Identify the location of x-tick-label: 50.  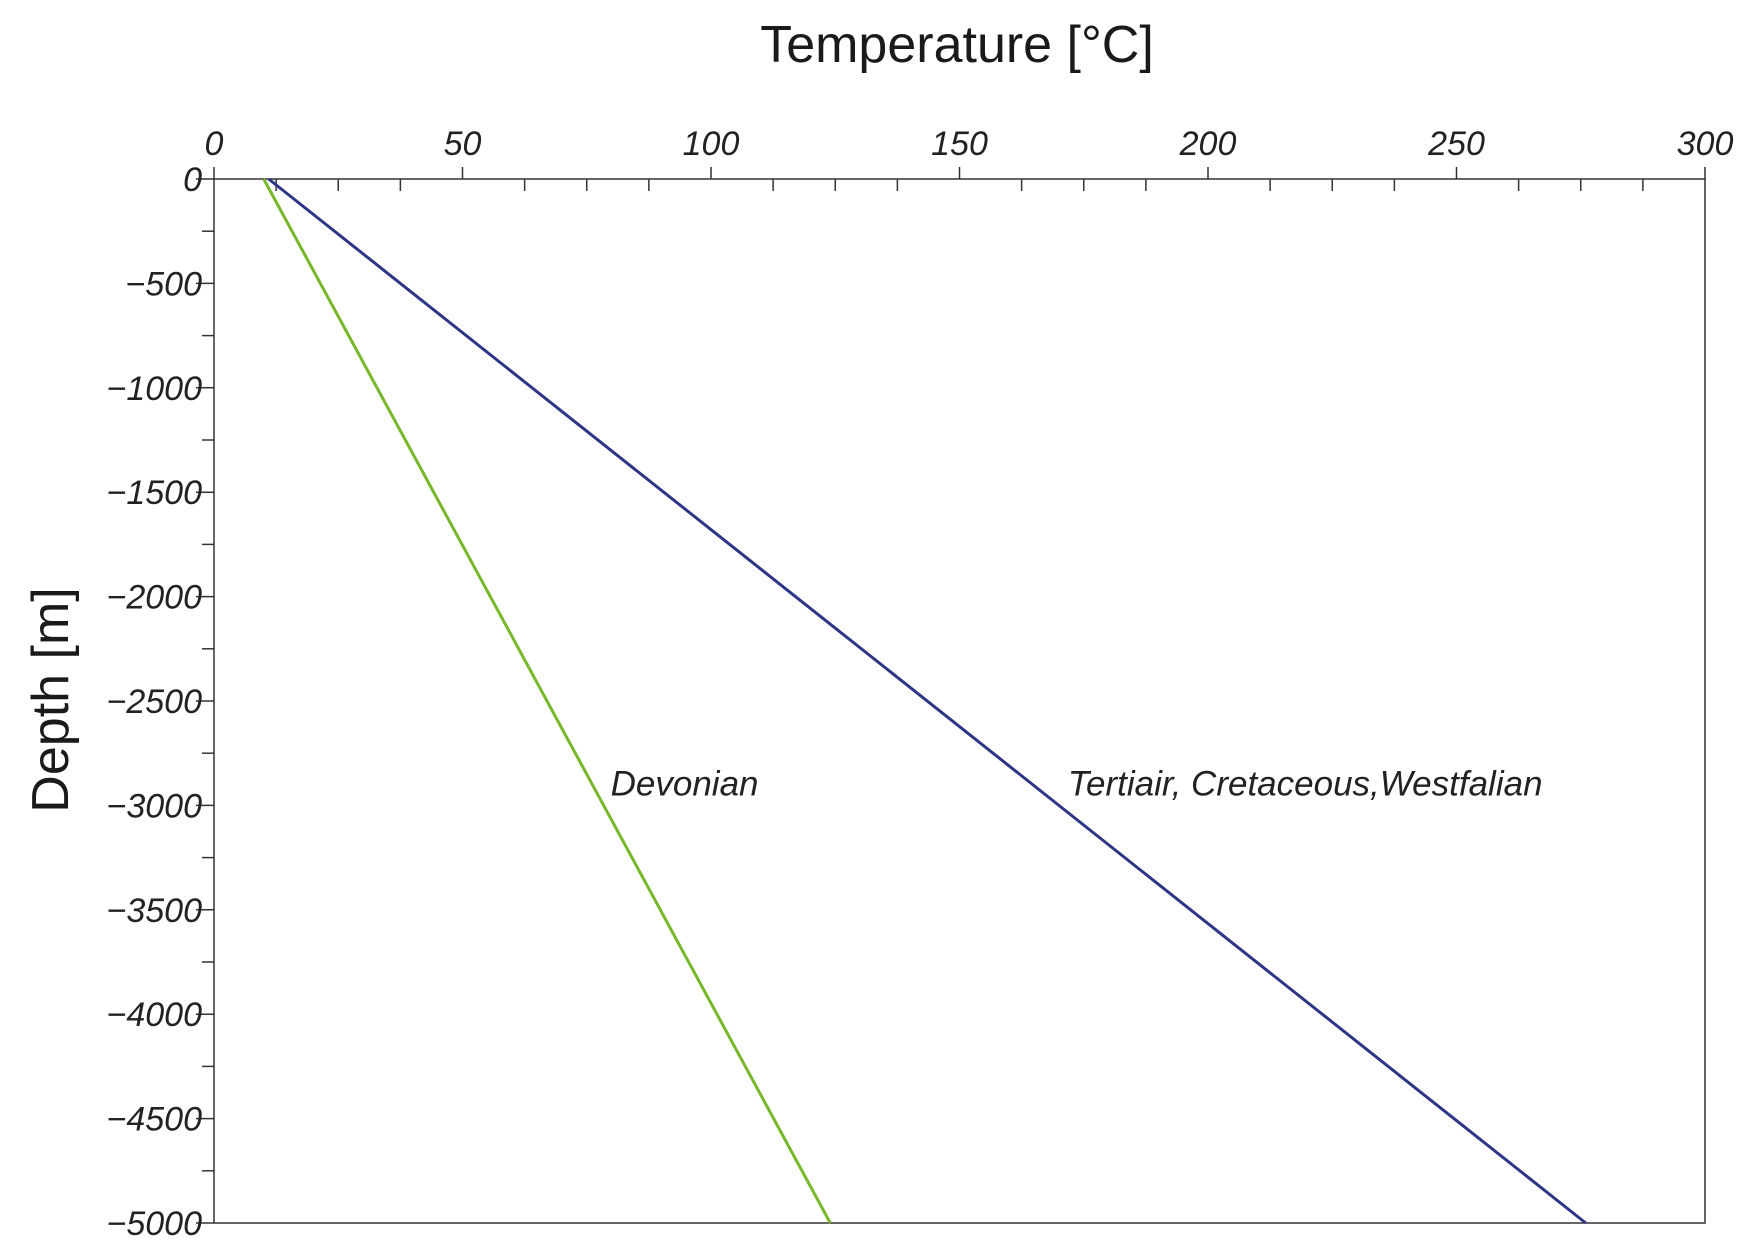
(463, 144).